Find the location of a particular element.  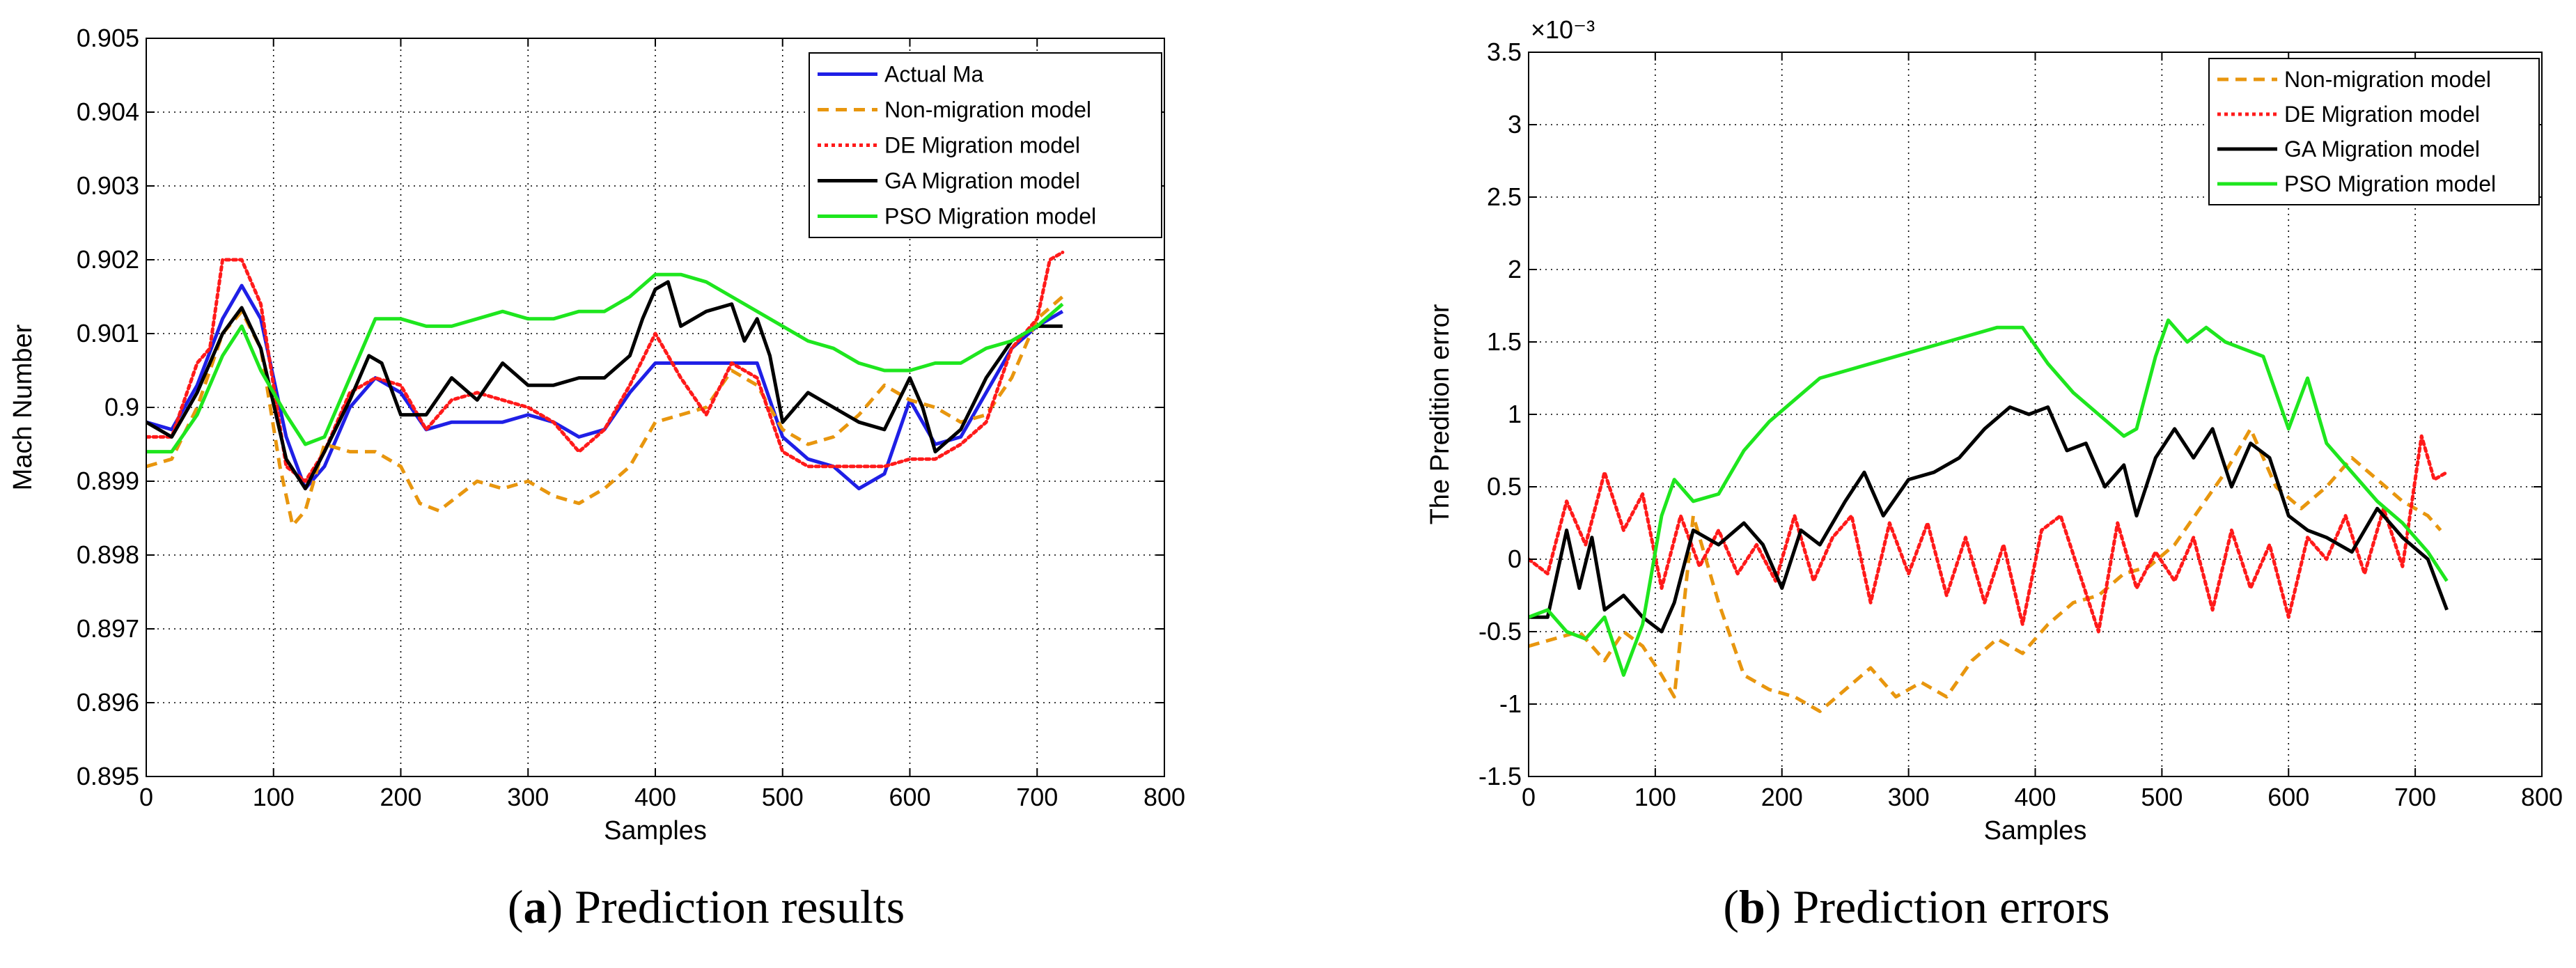

y-tick-label: 0.895 is located at coordinates (108, 776).